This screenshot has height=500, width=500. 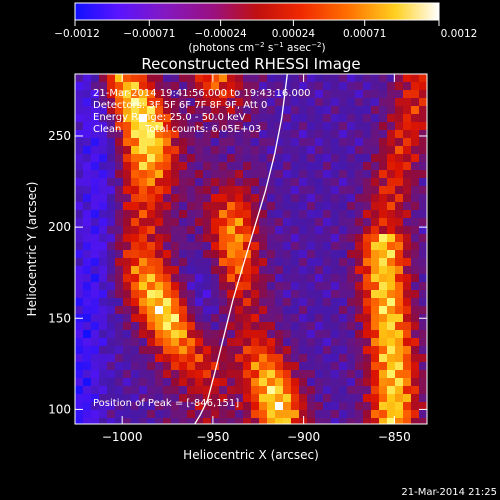 What do you see at coordinates (294, 34) in the screenshot?
I see `colorbar-tick-label: 0.00024` at bounding box center [294, 34].